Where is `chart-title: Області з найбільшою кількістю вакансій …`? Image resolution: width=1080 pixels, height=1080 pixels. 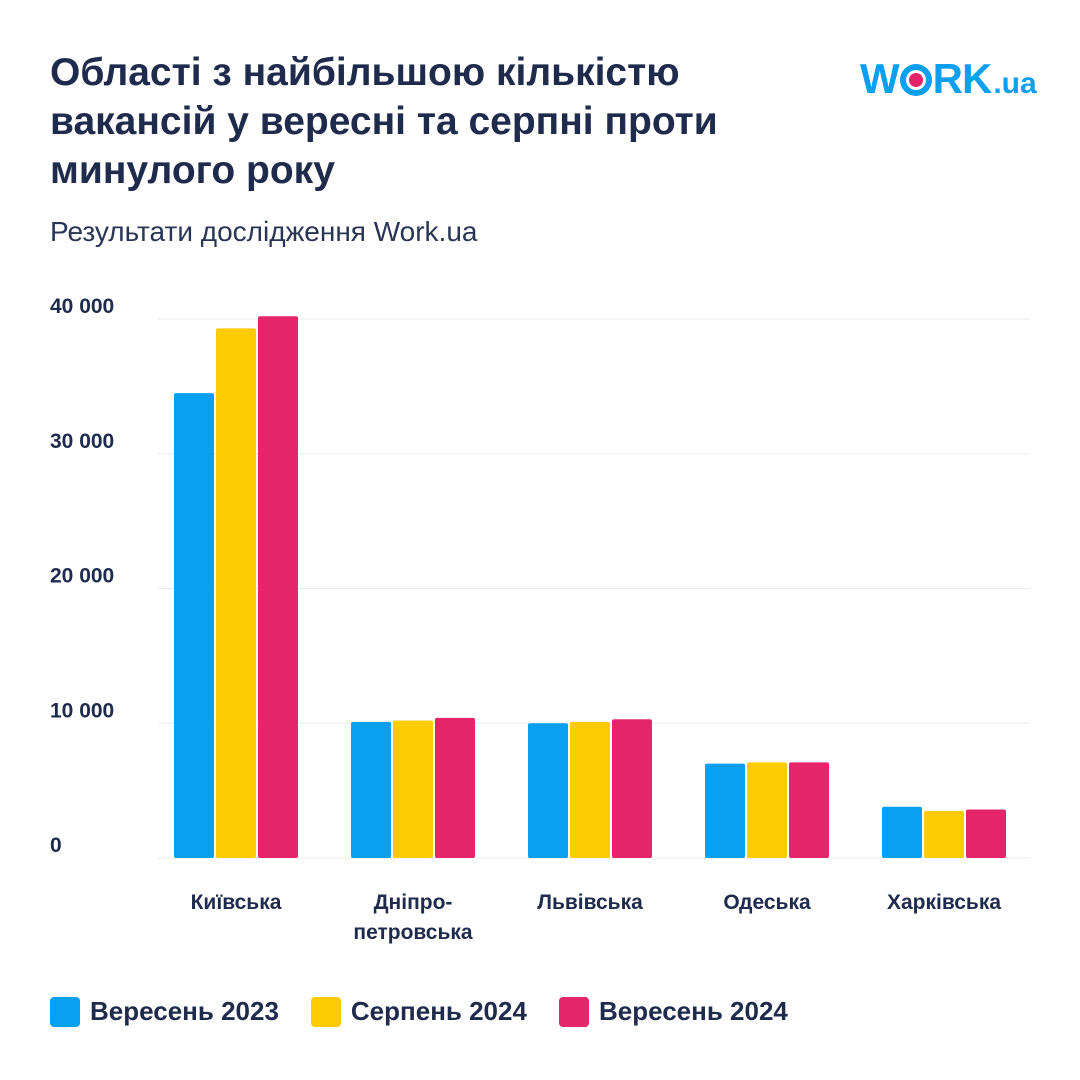 chart-title: Області з найбільшою кількістю вакансій … is located at coordinates (384, 121).